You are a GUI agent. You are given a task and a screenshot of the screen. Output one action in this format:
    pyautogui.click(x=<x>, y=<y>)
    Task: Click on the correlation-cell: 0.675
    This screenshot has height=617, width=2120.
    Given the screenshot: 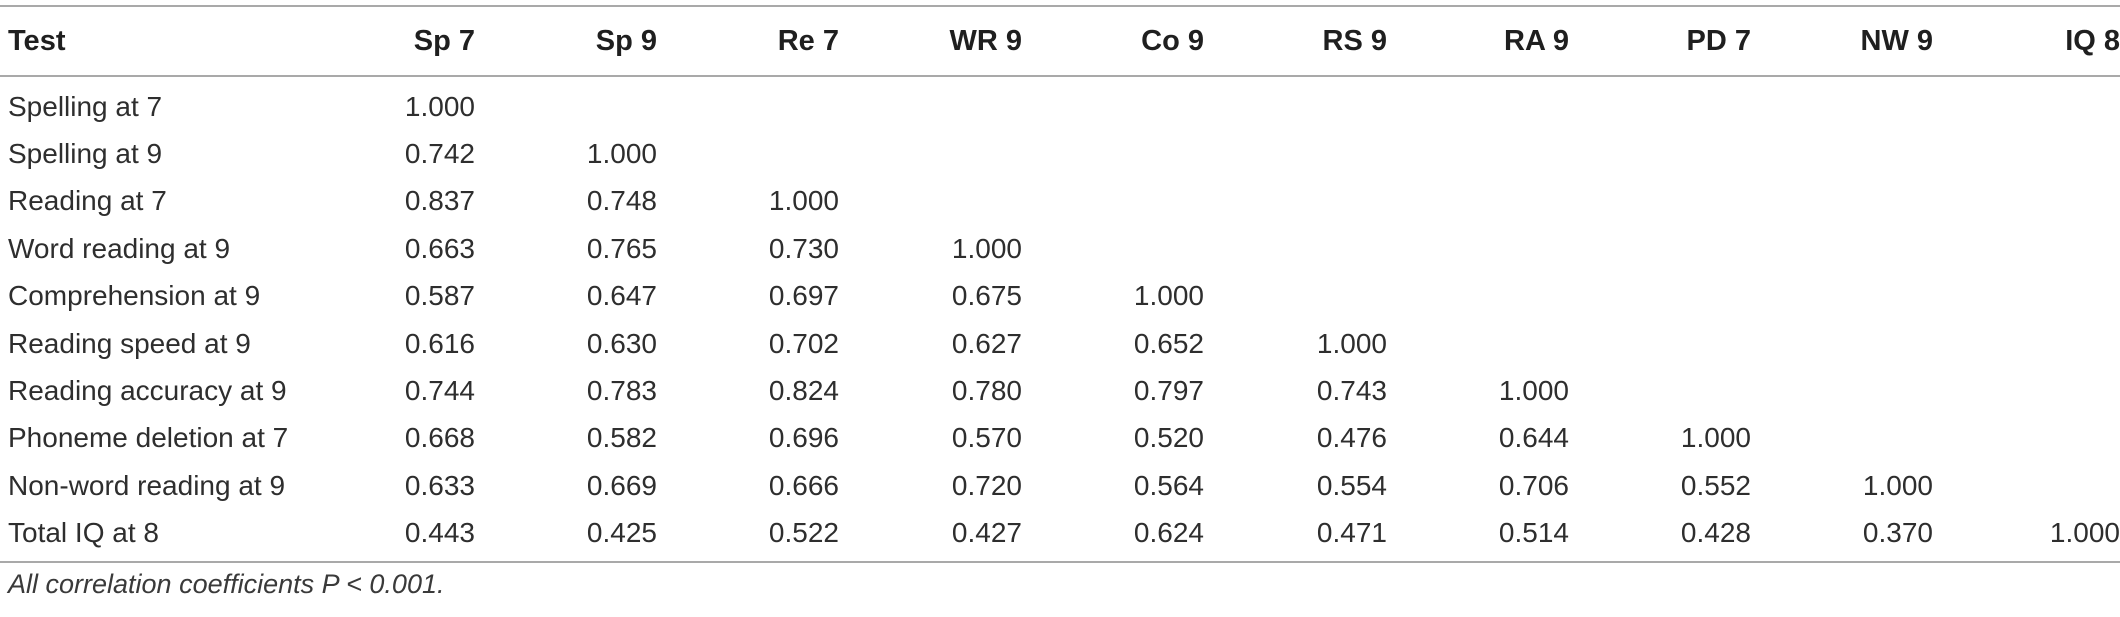 What is the action you would take?
    pyautogui.click(x=986, y=296)
    